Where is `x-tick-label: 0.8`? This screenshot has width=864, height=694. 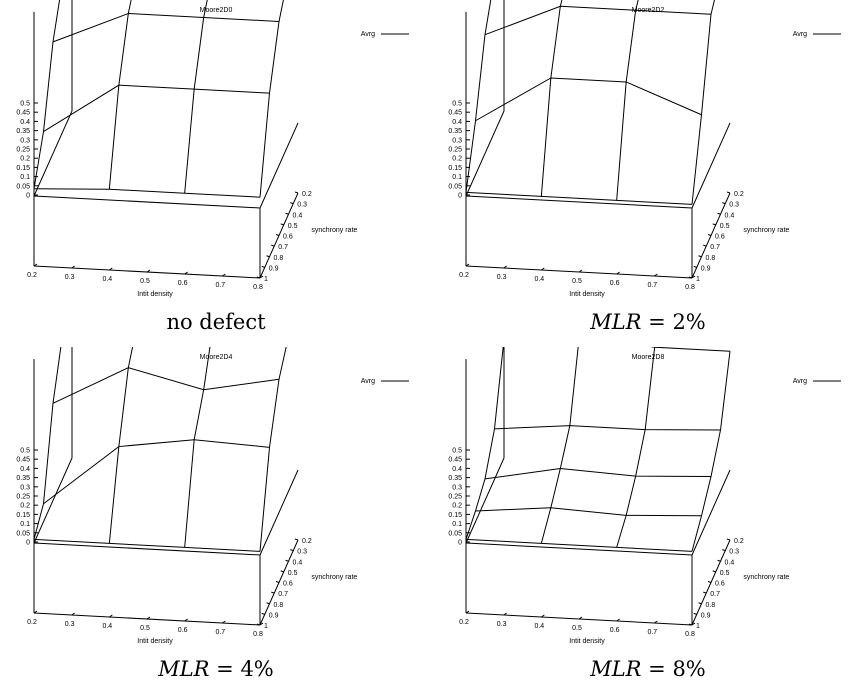 x-tick-label: 0.8 is located at coordinates (690, 634).